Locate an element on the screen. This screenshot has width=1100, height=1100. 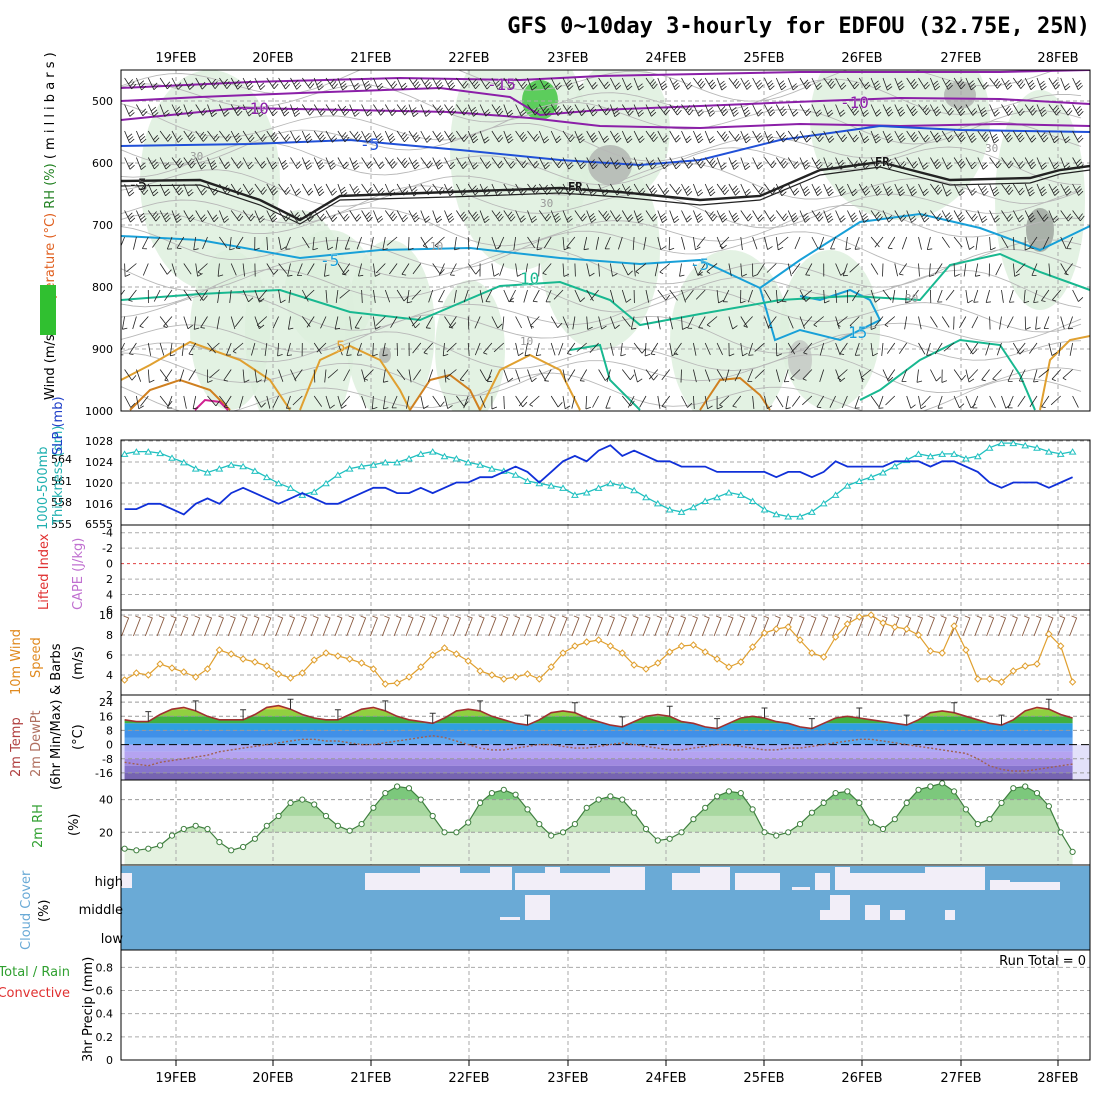
contour-label: -10 is located at coordinates (254, 108).